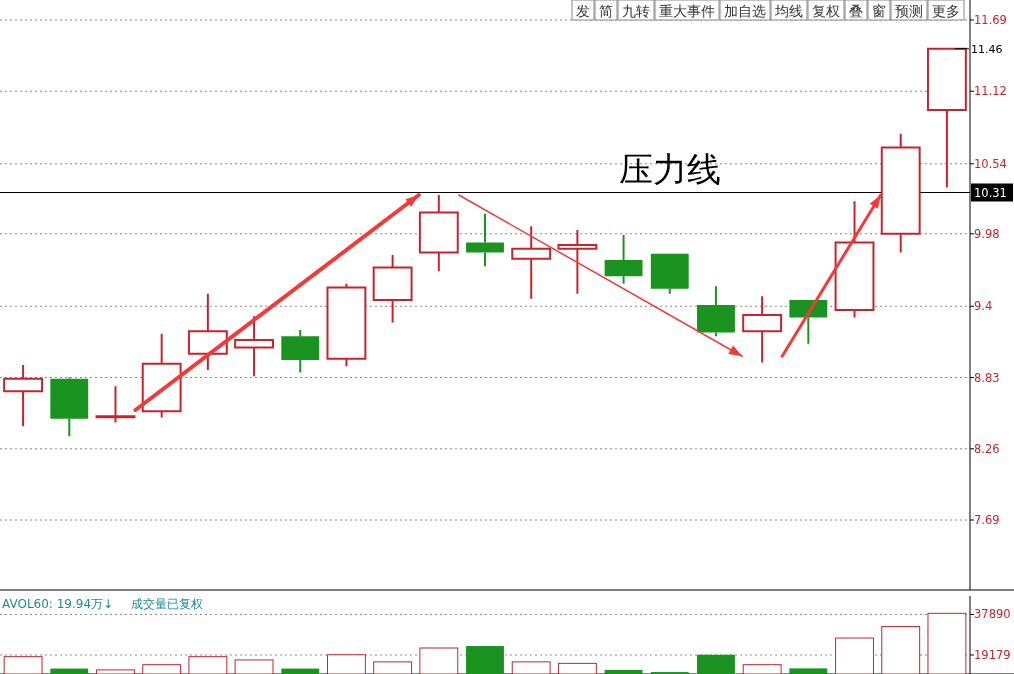 The width and height of the screenshot is (1014, 674). Describe the element at coordinates (987, 448) in the screenshot. I see `y-tick-label: 8.26` at that location.